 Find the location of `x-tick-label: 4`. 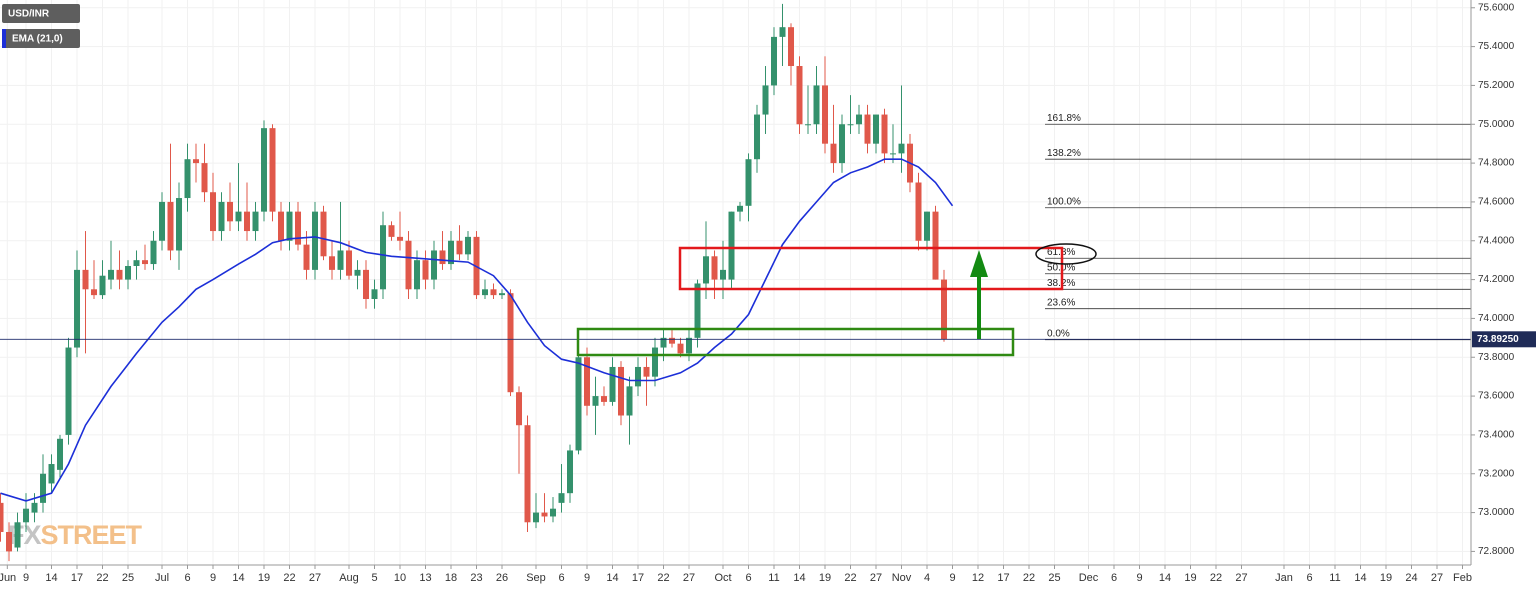

x-tick-label: 4 is located at coordinates (927, 578).